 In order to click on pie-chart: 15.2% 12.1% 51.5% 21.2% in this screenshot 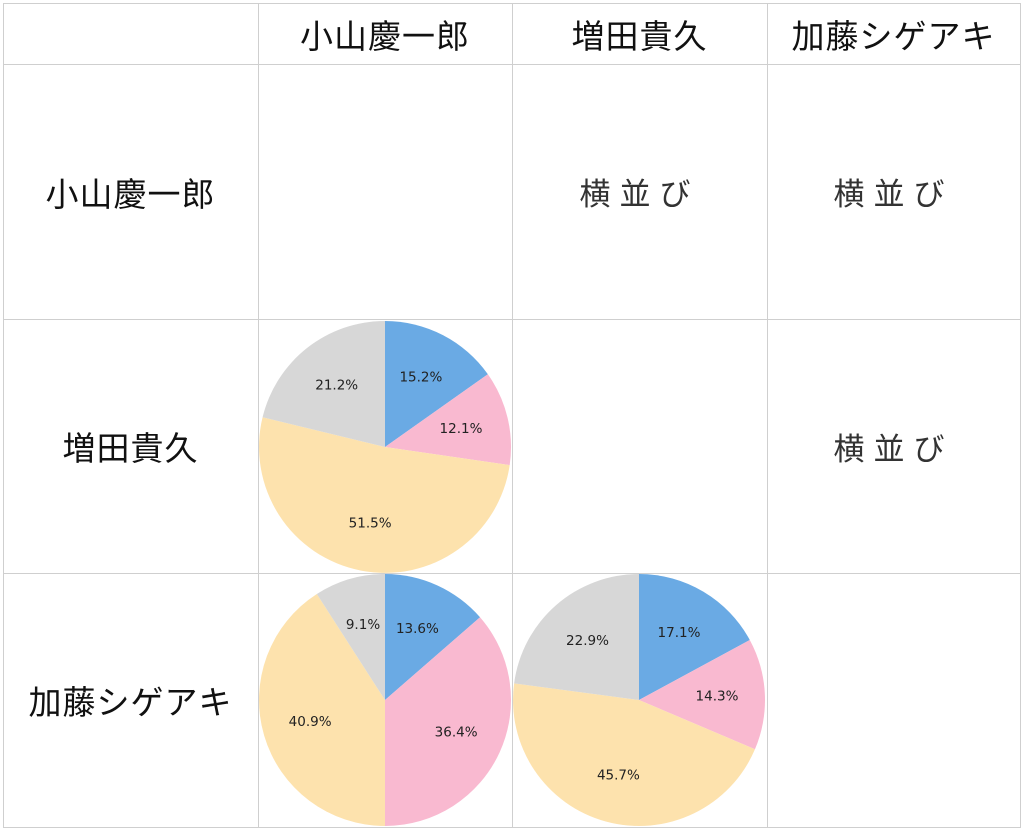, I will do `click(385, 447)`.